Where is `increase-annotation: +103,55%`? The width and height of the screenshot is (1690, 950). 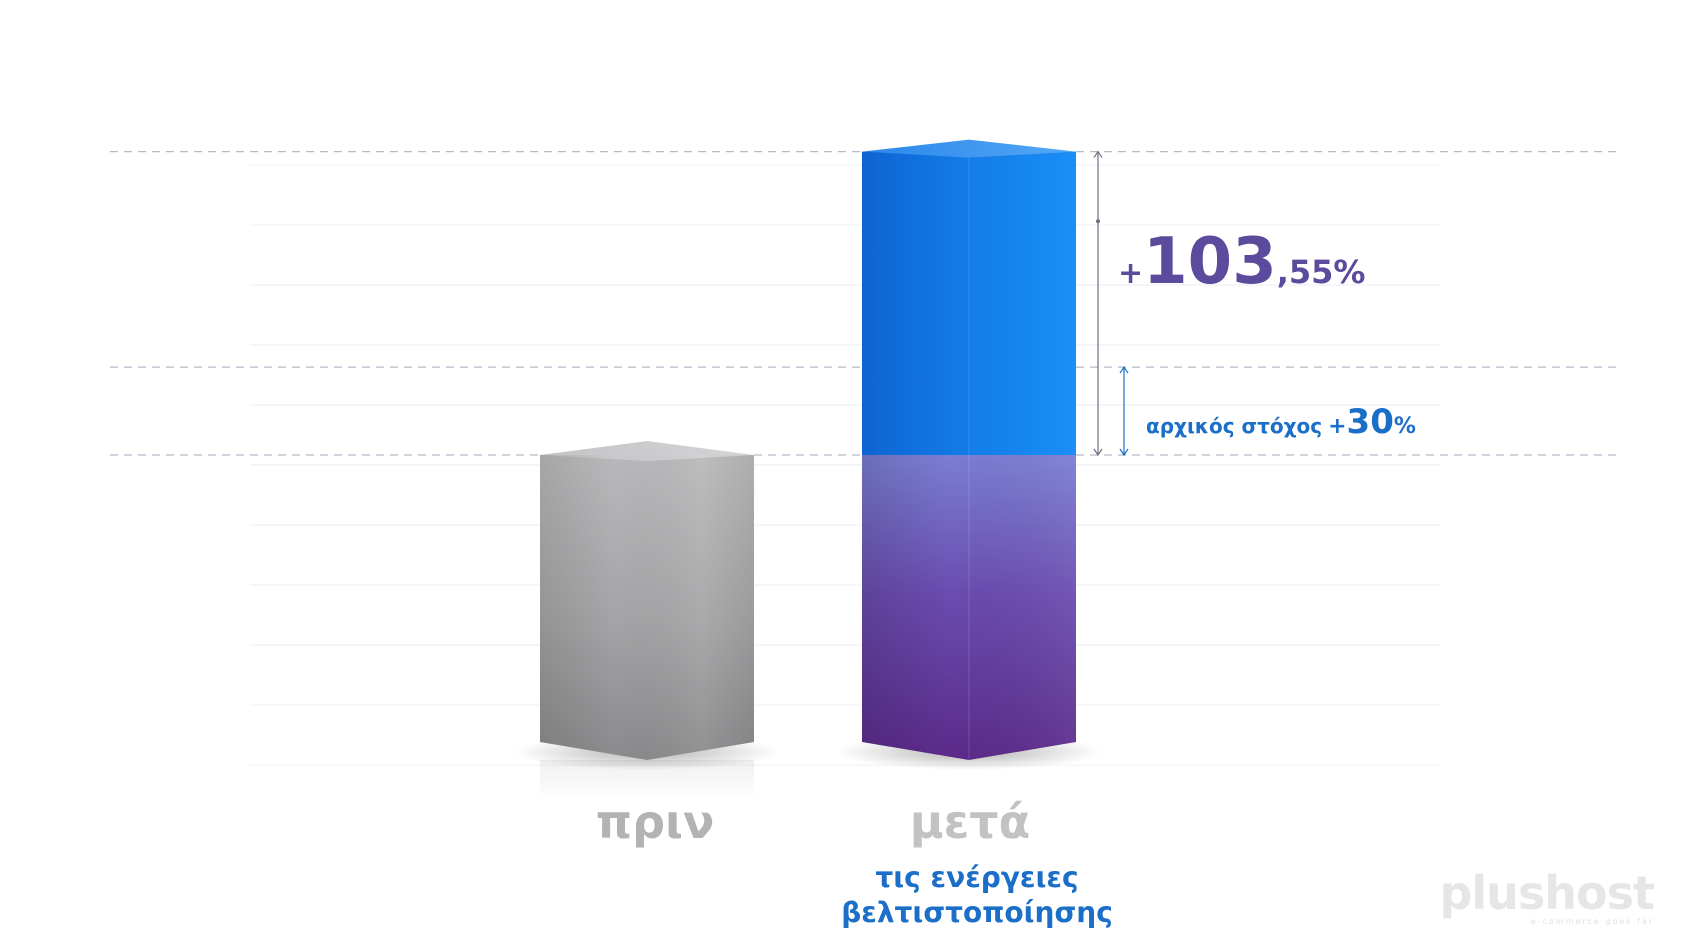
increase-annotation: +103,55% is located at coordinates (1241, 262).